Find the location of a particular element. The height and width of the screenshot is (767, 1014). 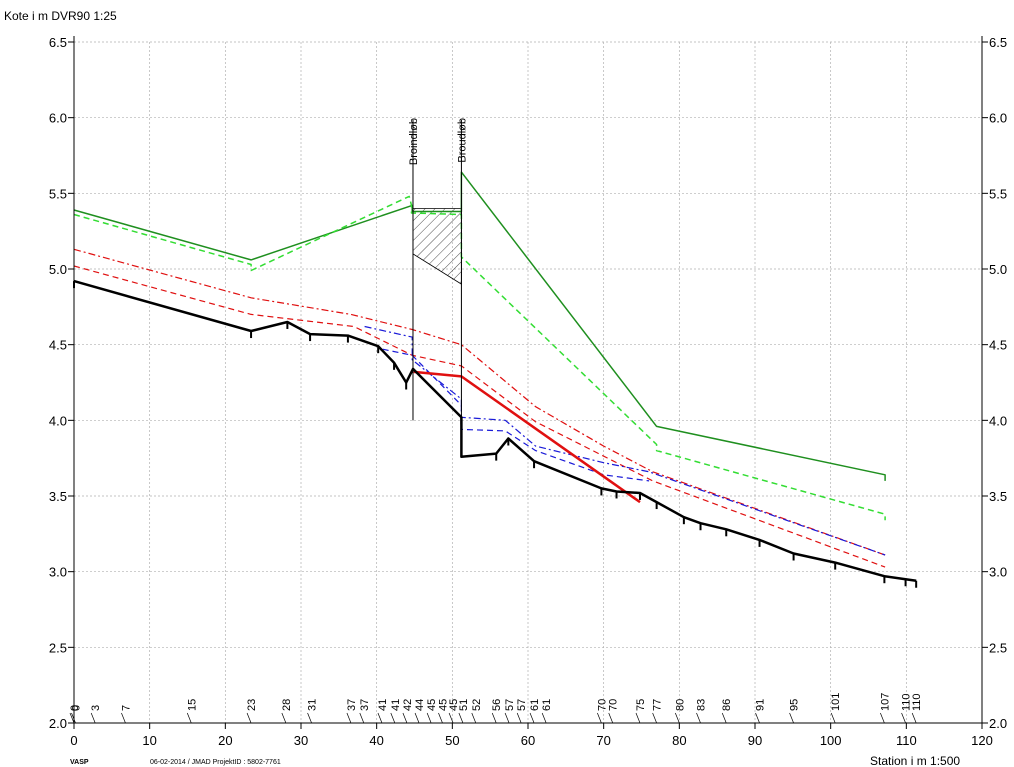

x-tick-label: 100 is located at coordinates (831, 740).